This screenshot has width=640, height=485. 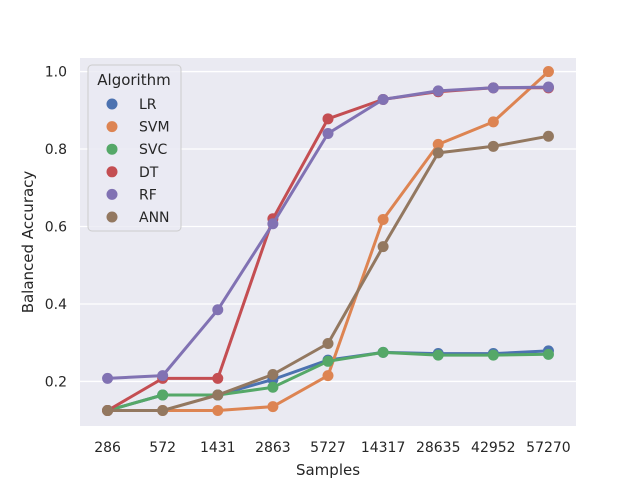 What do you see at coordinates (112, 172) in the screenshot?
I see `legend-marker-dt` at bounding box center [112, 172].